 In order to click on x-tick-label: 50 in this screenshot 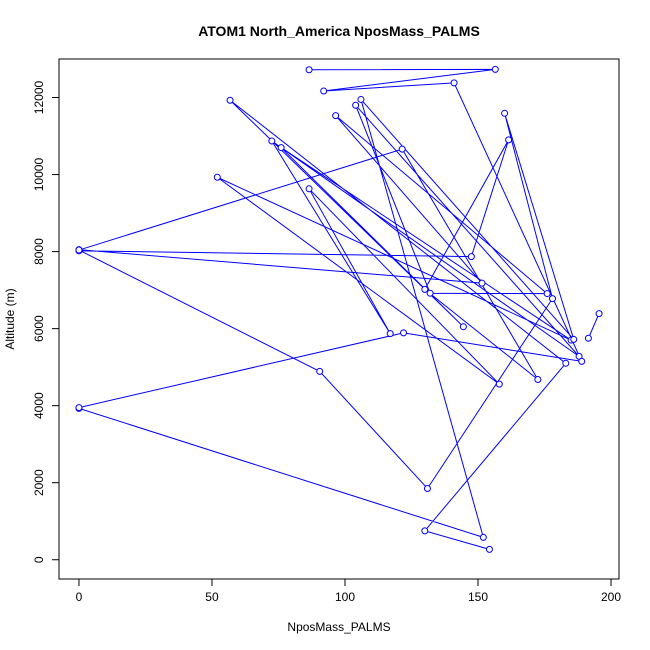, I will do `click(212, 597)`.